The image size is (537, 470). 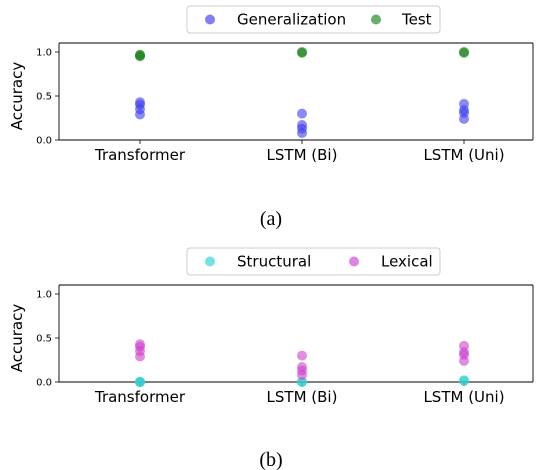 I want to click on y-axis-title-b: Accuracy, so click(x=17, y=338).